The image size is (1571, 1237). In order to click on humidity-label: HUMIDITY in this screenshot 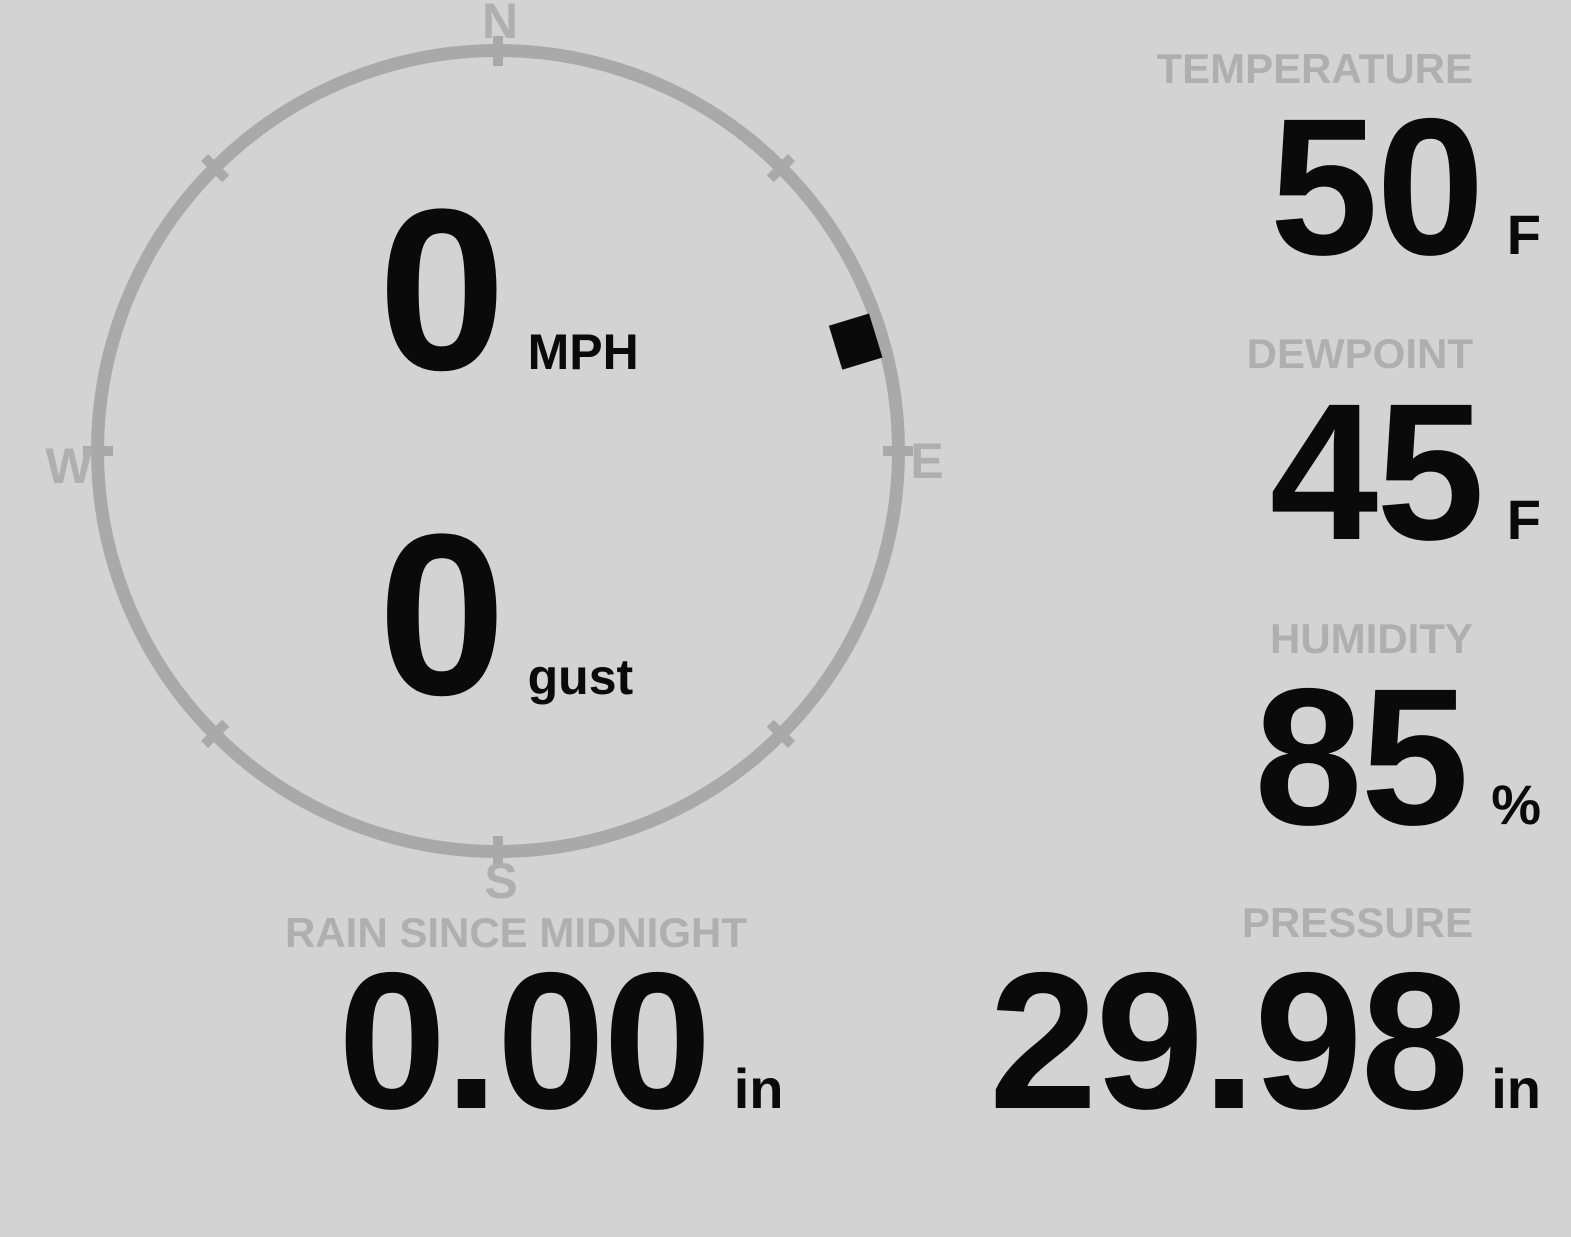, I will do `click(1371, 638)`.